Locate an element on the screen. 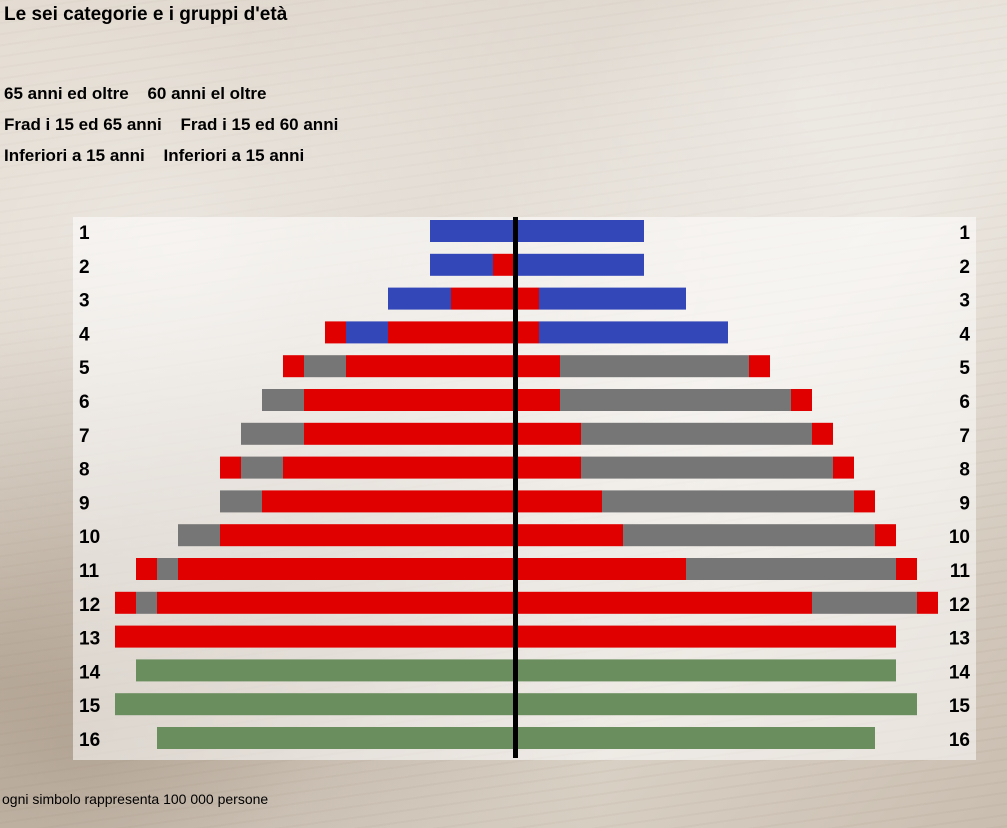  left-bar-row13-seg0 is located at coordinates (314, 636).